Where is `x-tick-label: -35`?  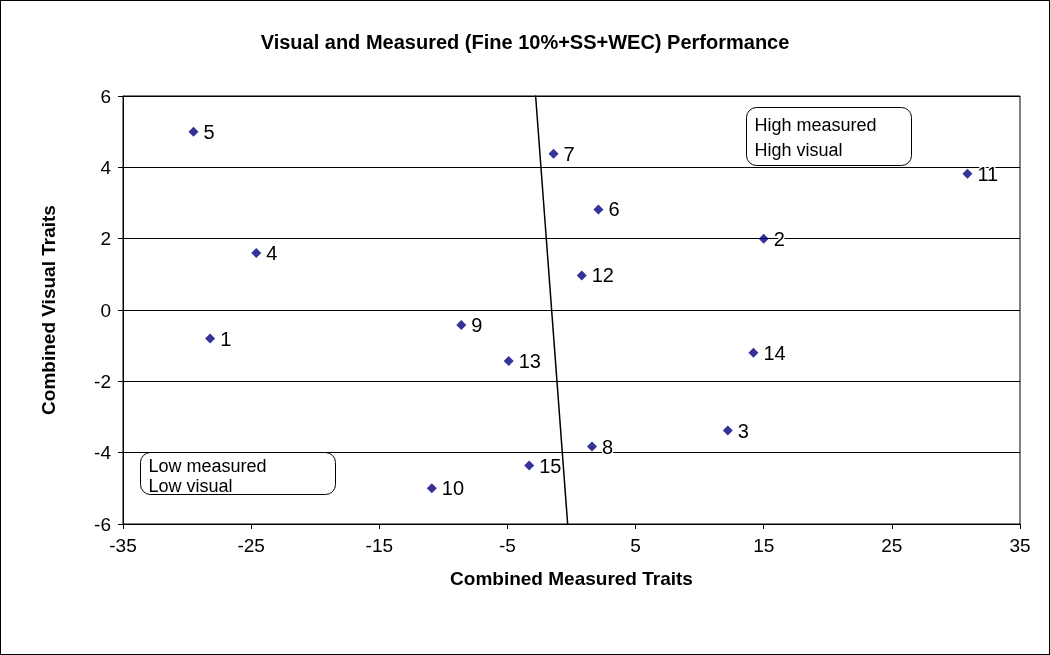
x-tick-label: -35 is located at coordinates (123, 545).